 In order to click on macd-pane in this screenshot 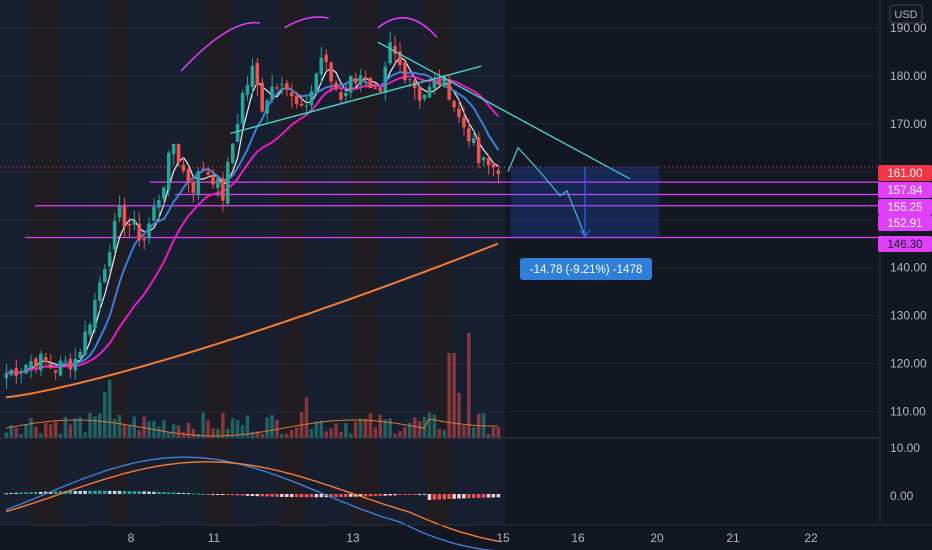, I will do `click(252, 503)`.